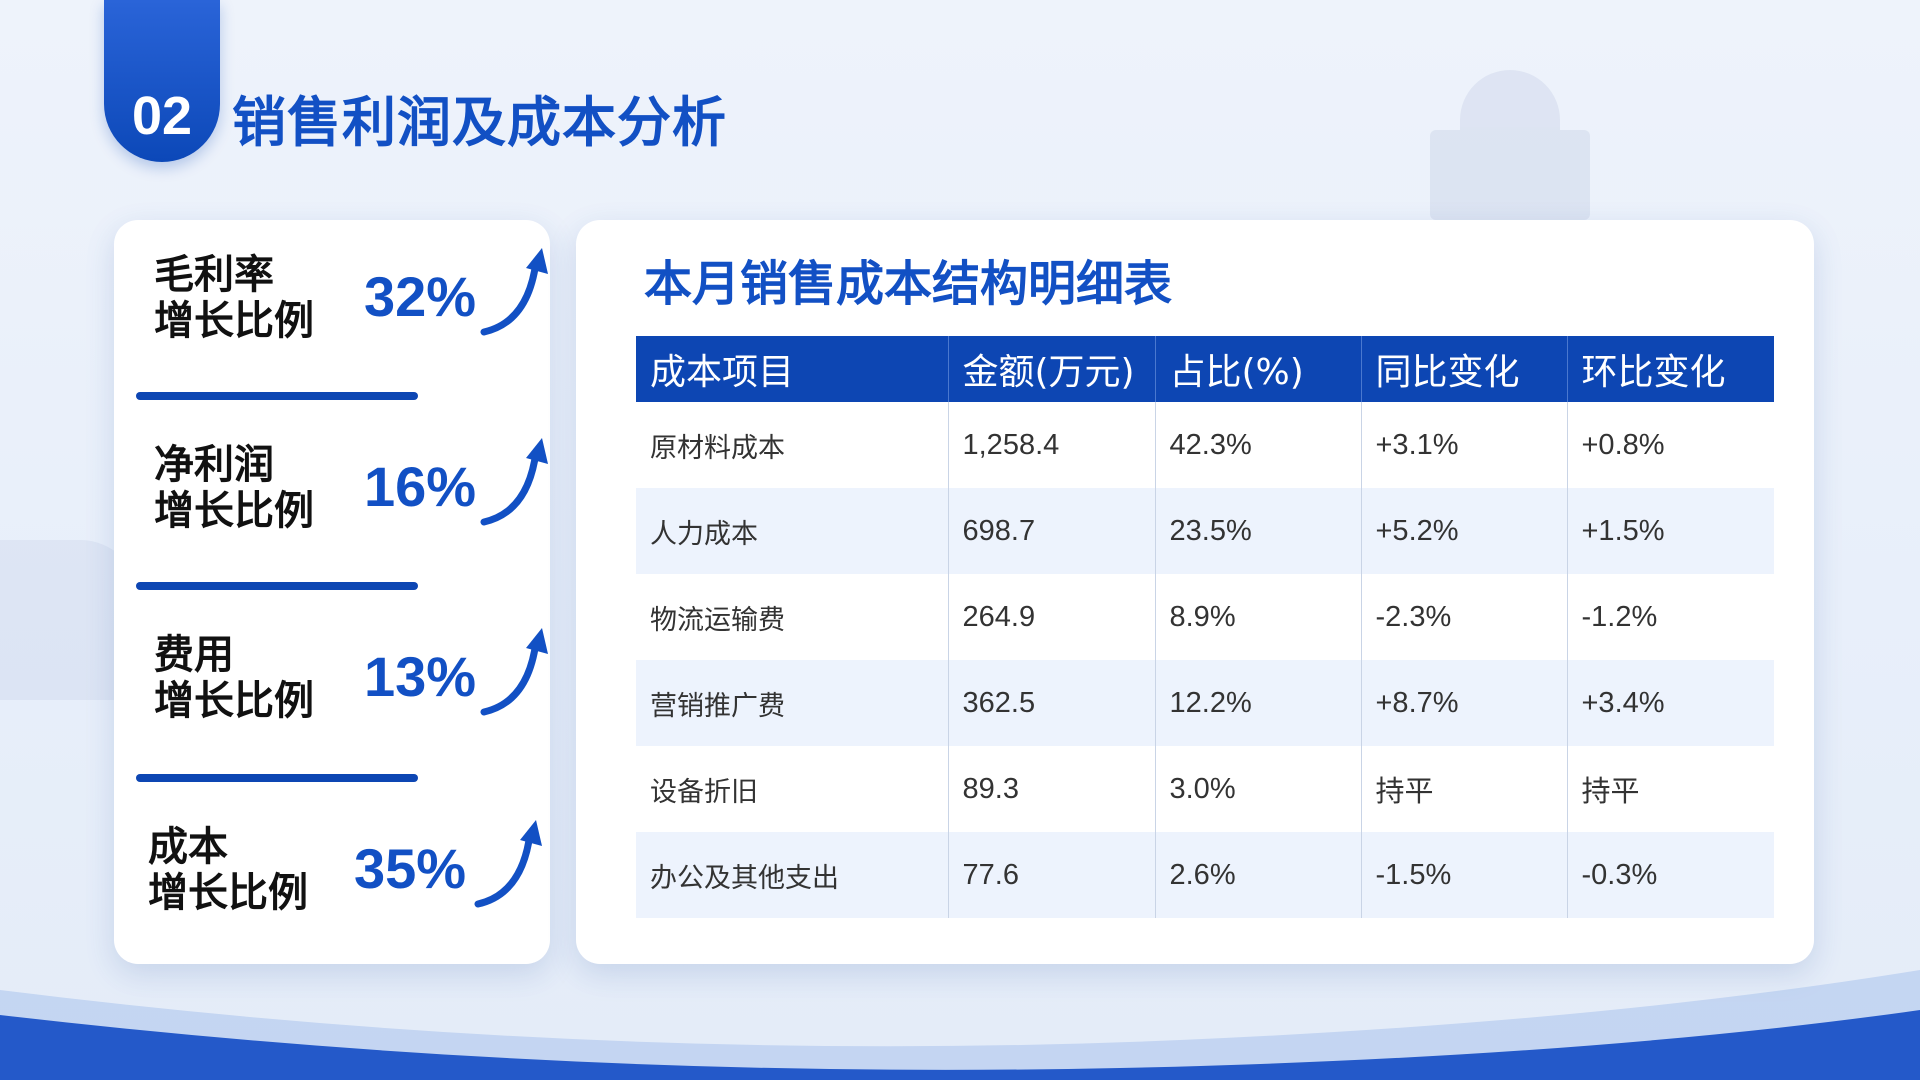 This screenshot has width=1920, height=1080. What do you see at coordinates (1464, 445) in the screenshot?
I see `table-cell: +3.1%` at bounding box center [1464, 445].